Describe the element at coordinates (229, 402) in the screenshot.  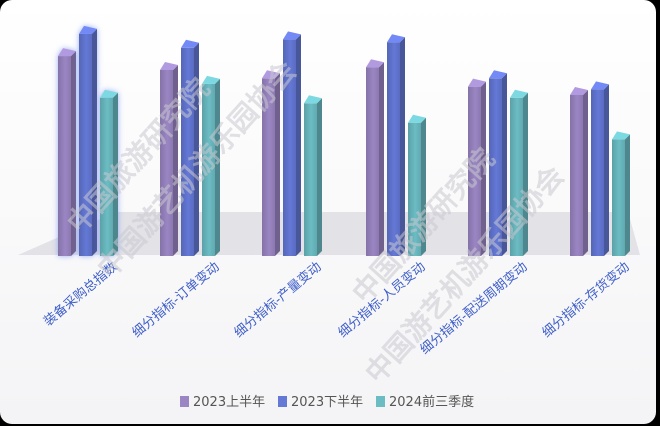
I see `legend-label: 2023上半年` at that location.